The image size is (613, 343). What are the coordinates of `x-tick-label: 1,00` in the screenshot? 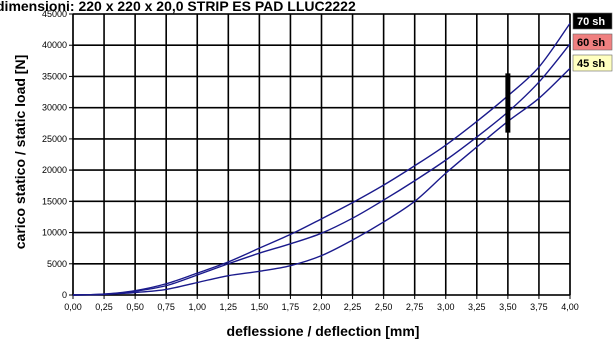 It's located at (197, 307).